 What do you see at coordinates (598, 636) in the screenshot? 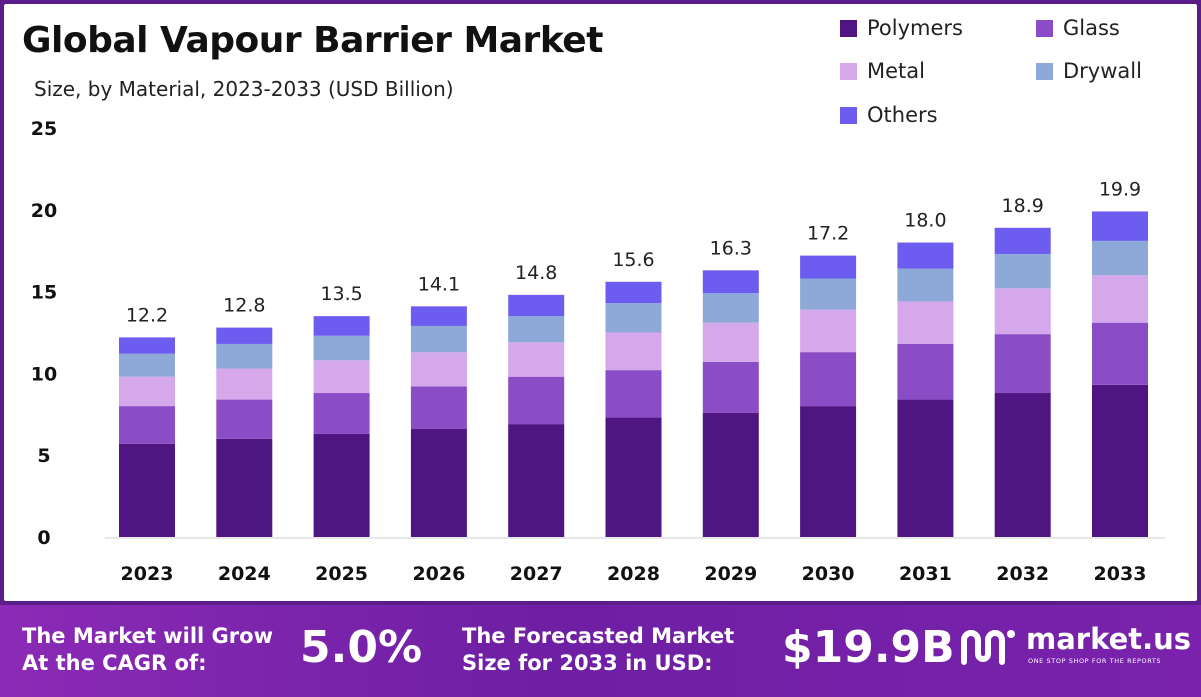
I see `forecast-label-line1: The Forecasted Market` at bounding box center [598, 636].